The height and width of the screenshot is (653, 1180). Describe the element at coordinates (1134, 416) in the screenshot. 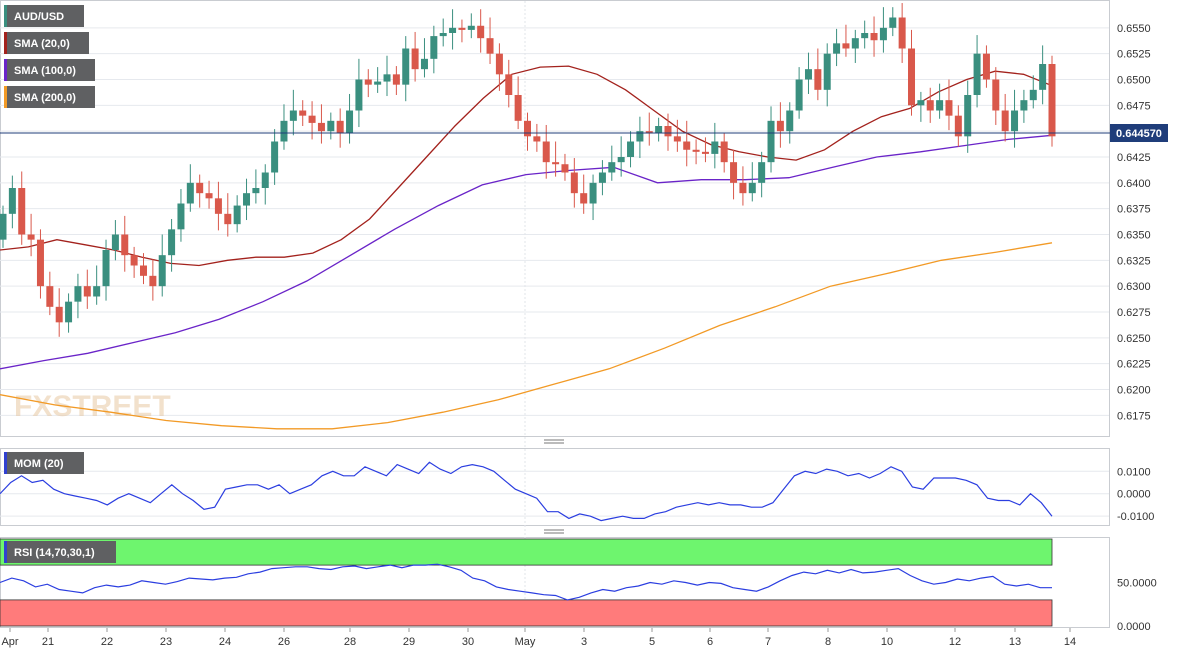

I see `price-y-tick: 0.6175` at that location.